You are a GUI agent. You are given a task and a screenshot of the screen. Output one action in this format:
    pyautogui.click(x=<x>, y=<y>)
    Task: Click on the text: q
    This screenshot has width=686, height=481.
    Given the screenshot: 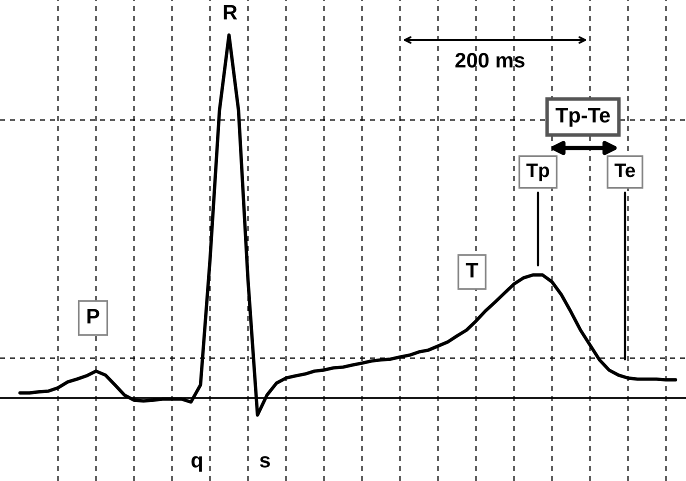 What is the action you would take?
    pyautogui.click(x=196, y=464)
    